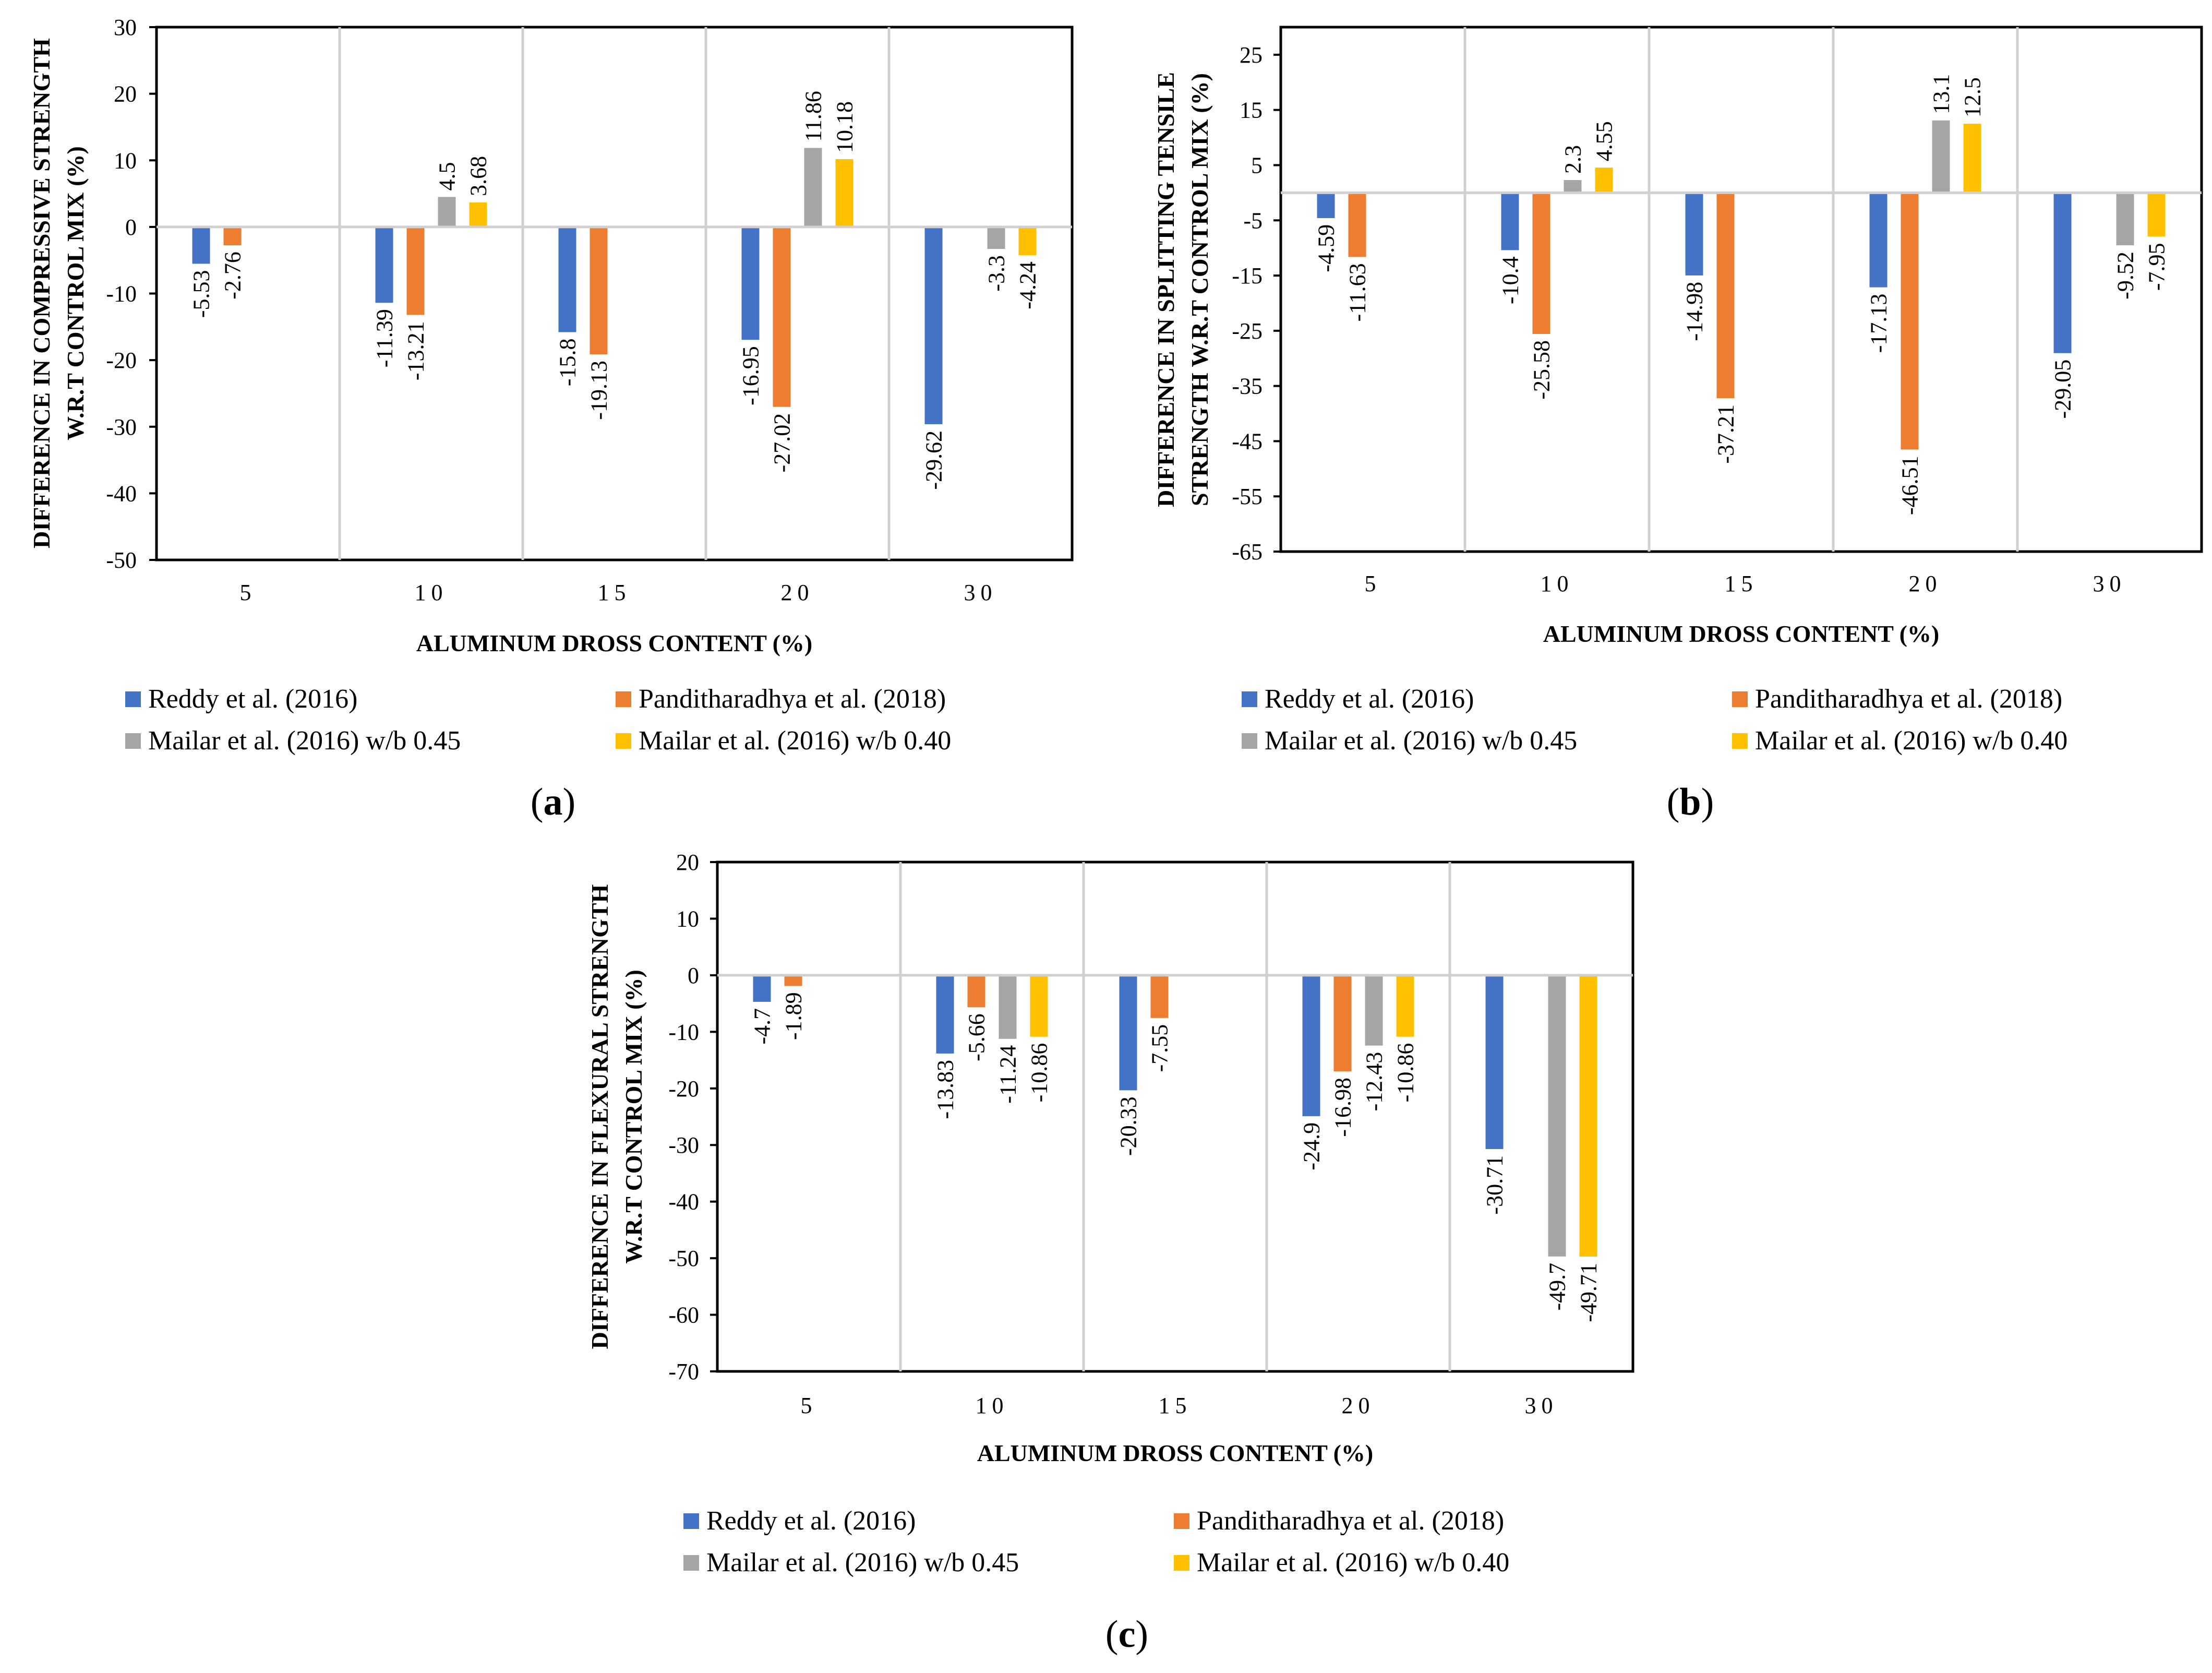  What do you see at coordinates (1175, 1117) in the screenshot?
I see `chart-c-plot-frame` at bounding box center [1175, 1117].